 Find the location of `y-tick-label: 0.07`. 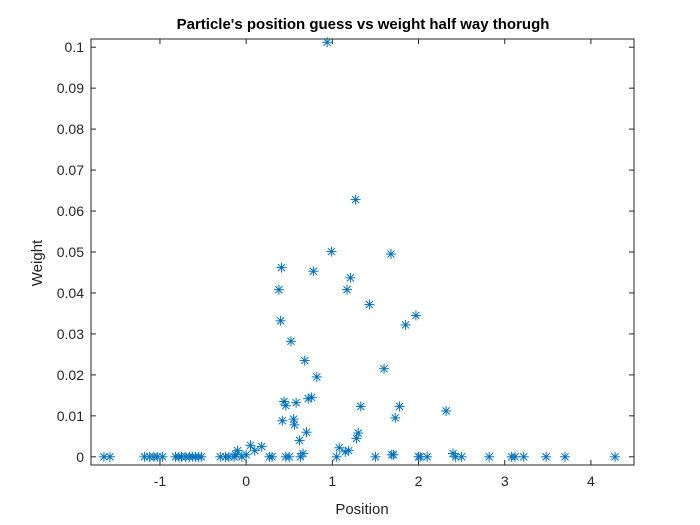

y-tick-label: 0.07 is located at coordinates (70, 170).